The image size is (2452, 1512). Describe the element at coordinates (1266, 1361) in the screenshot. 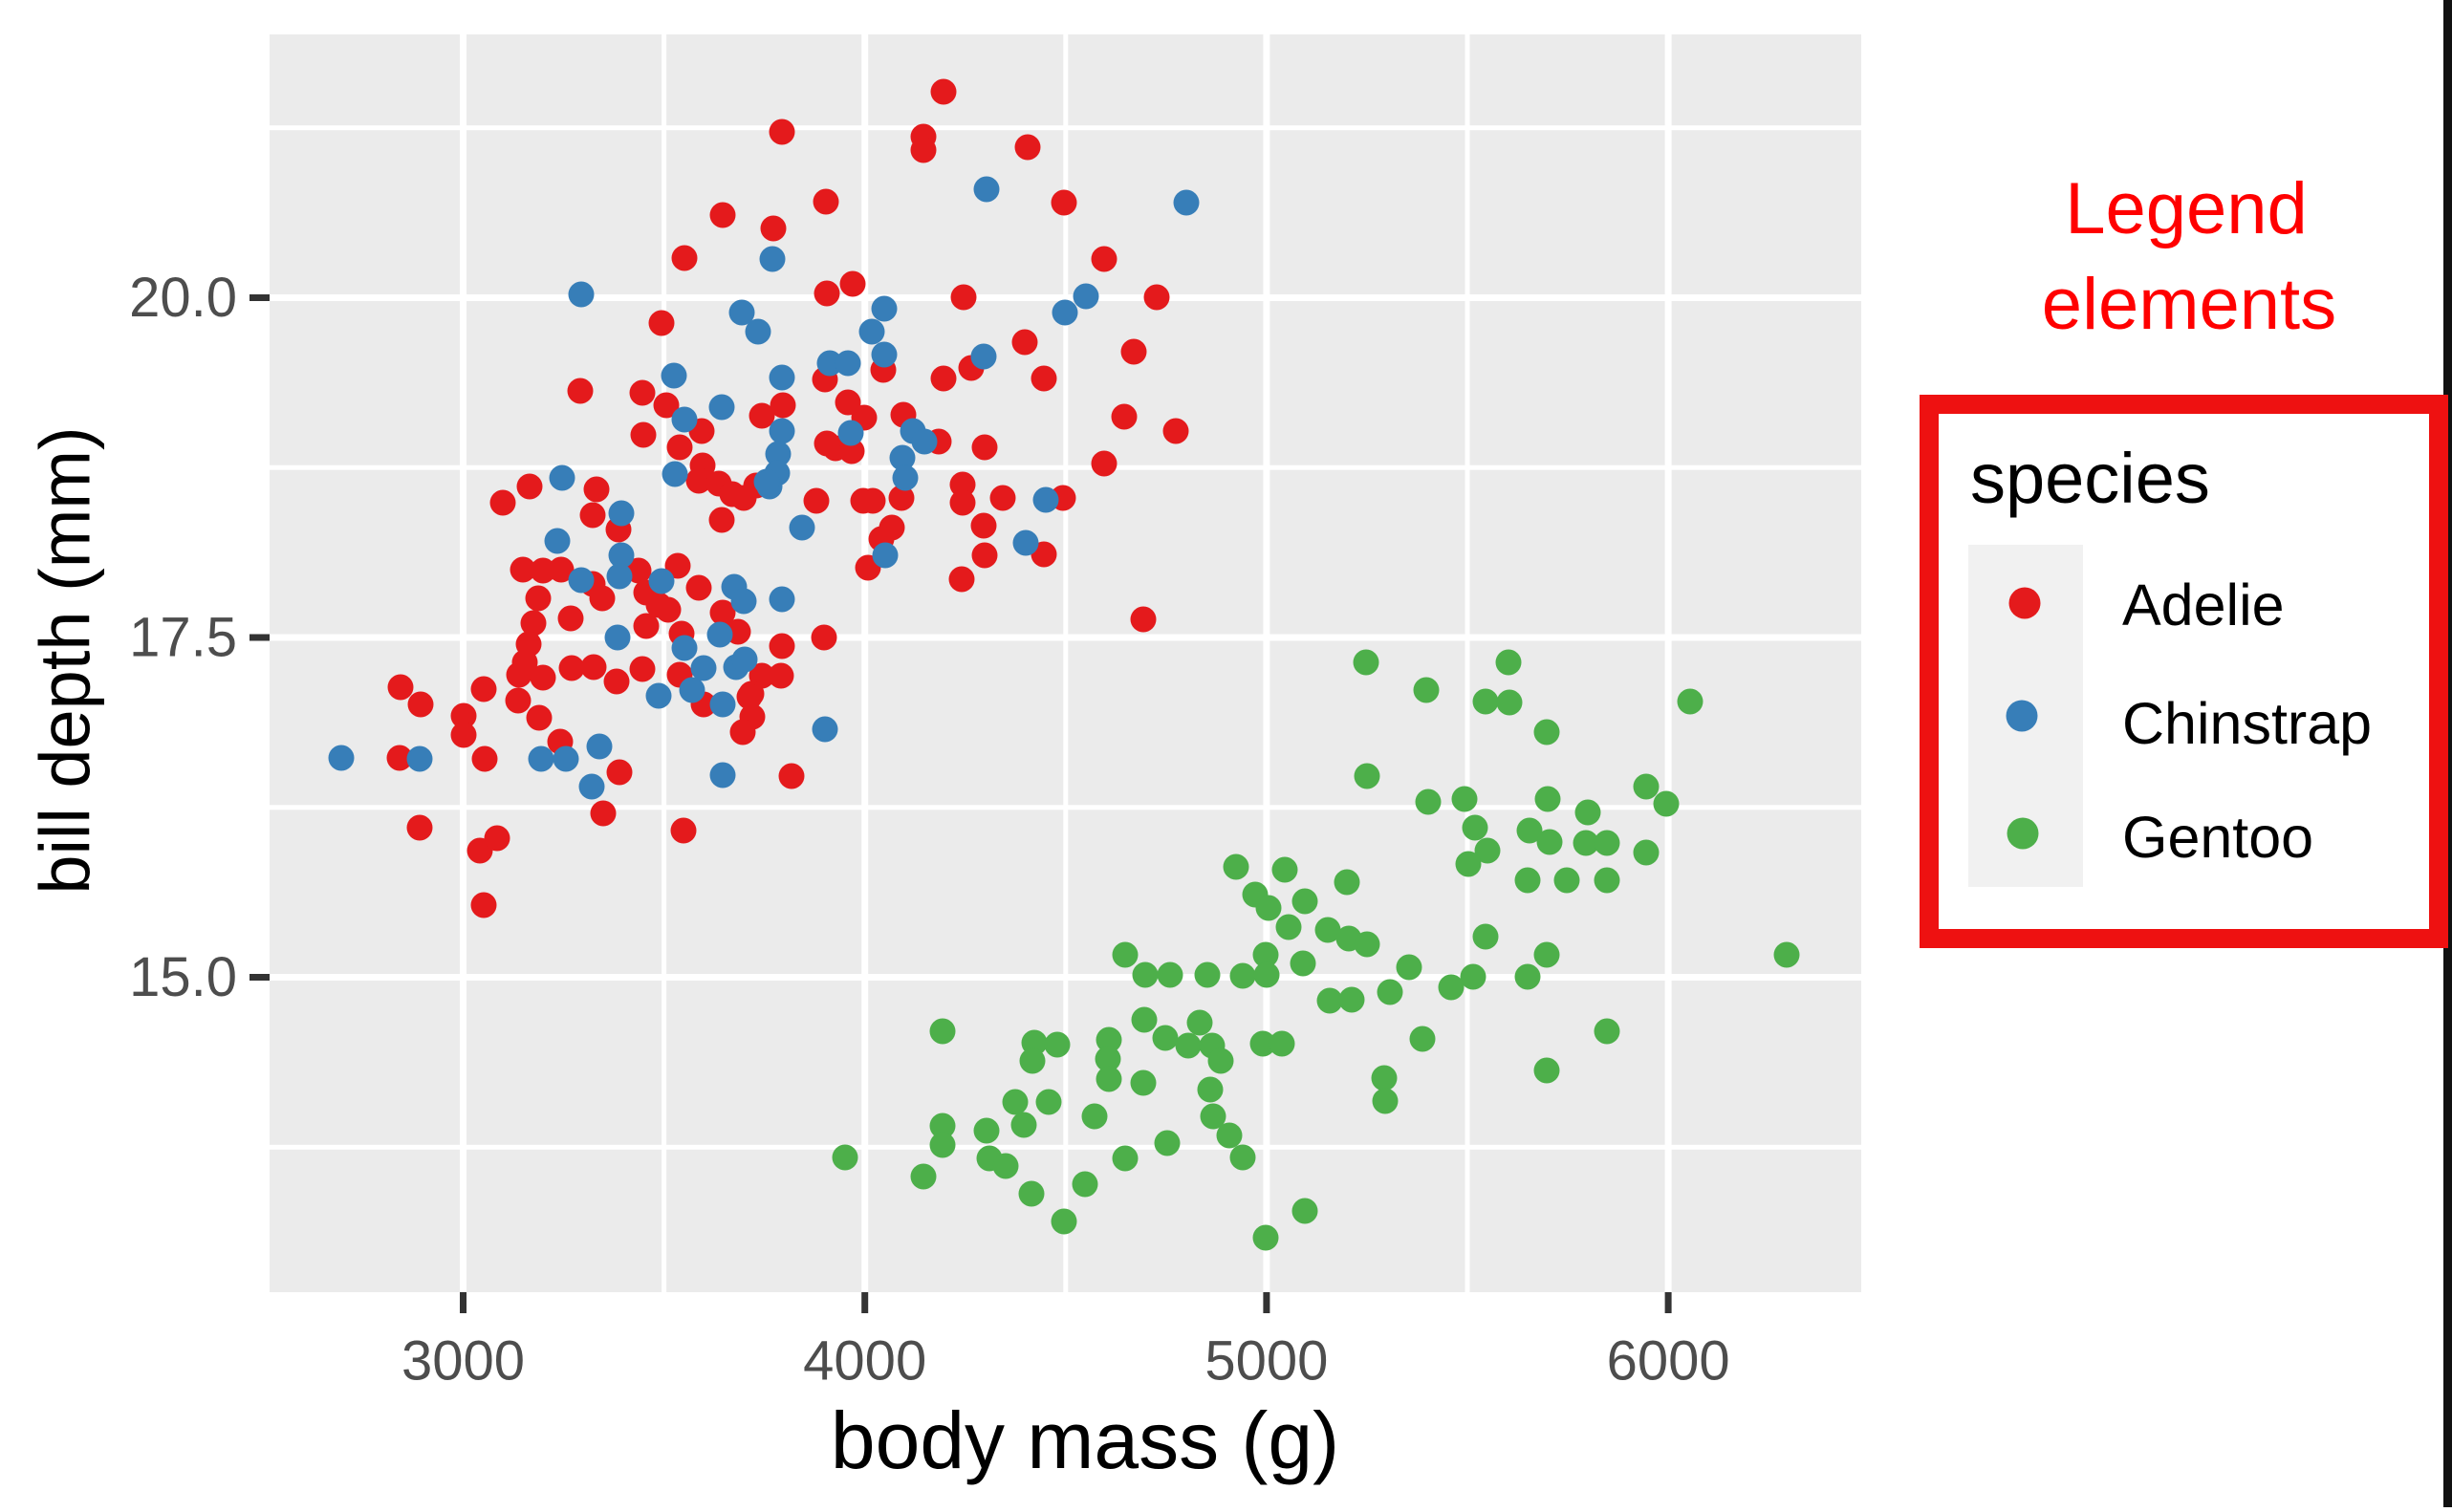

I see `svg-text: 5000` at that location.